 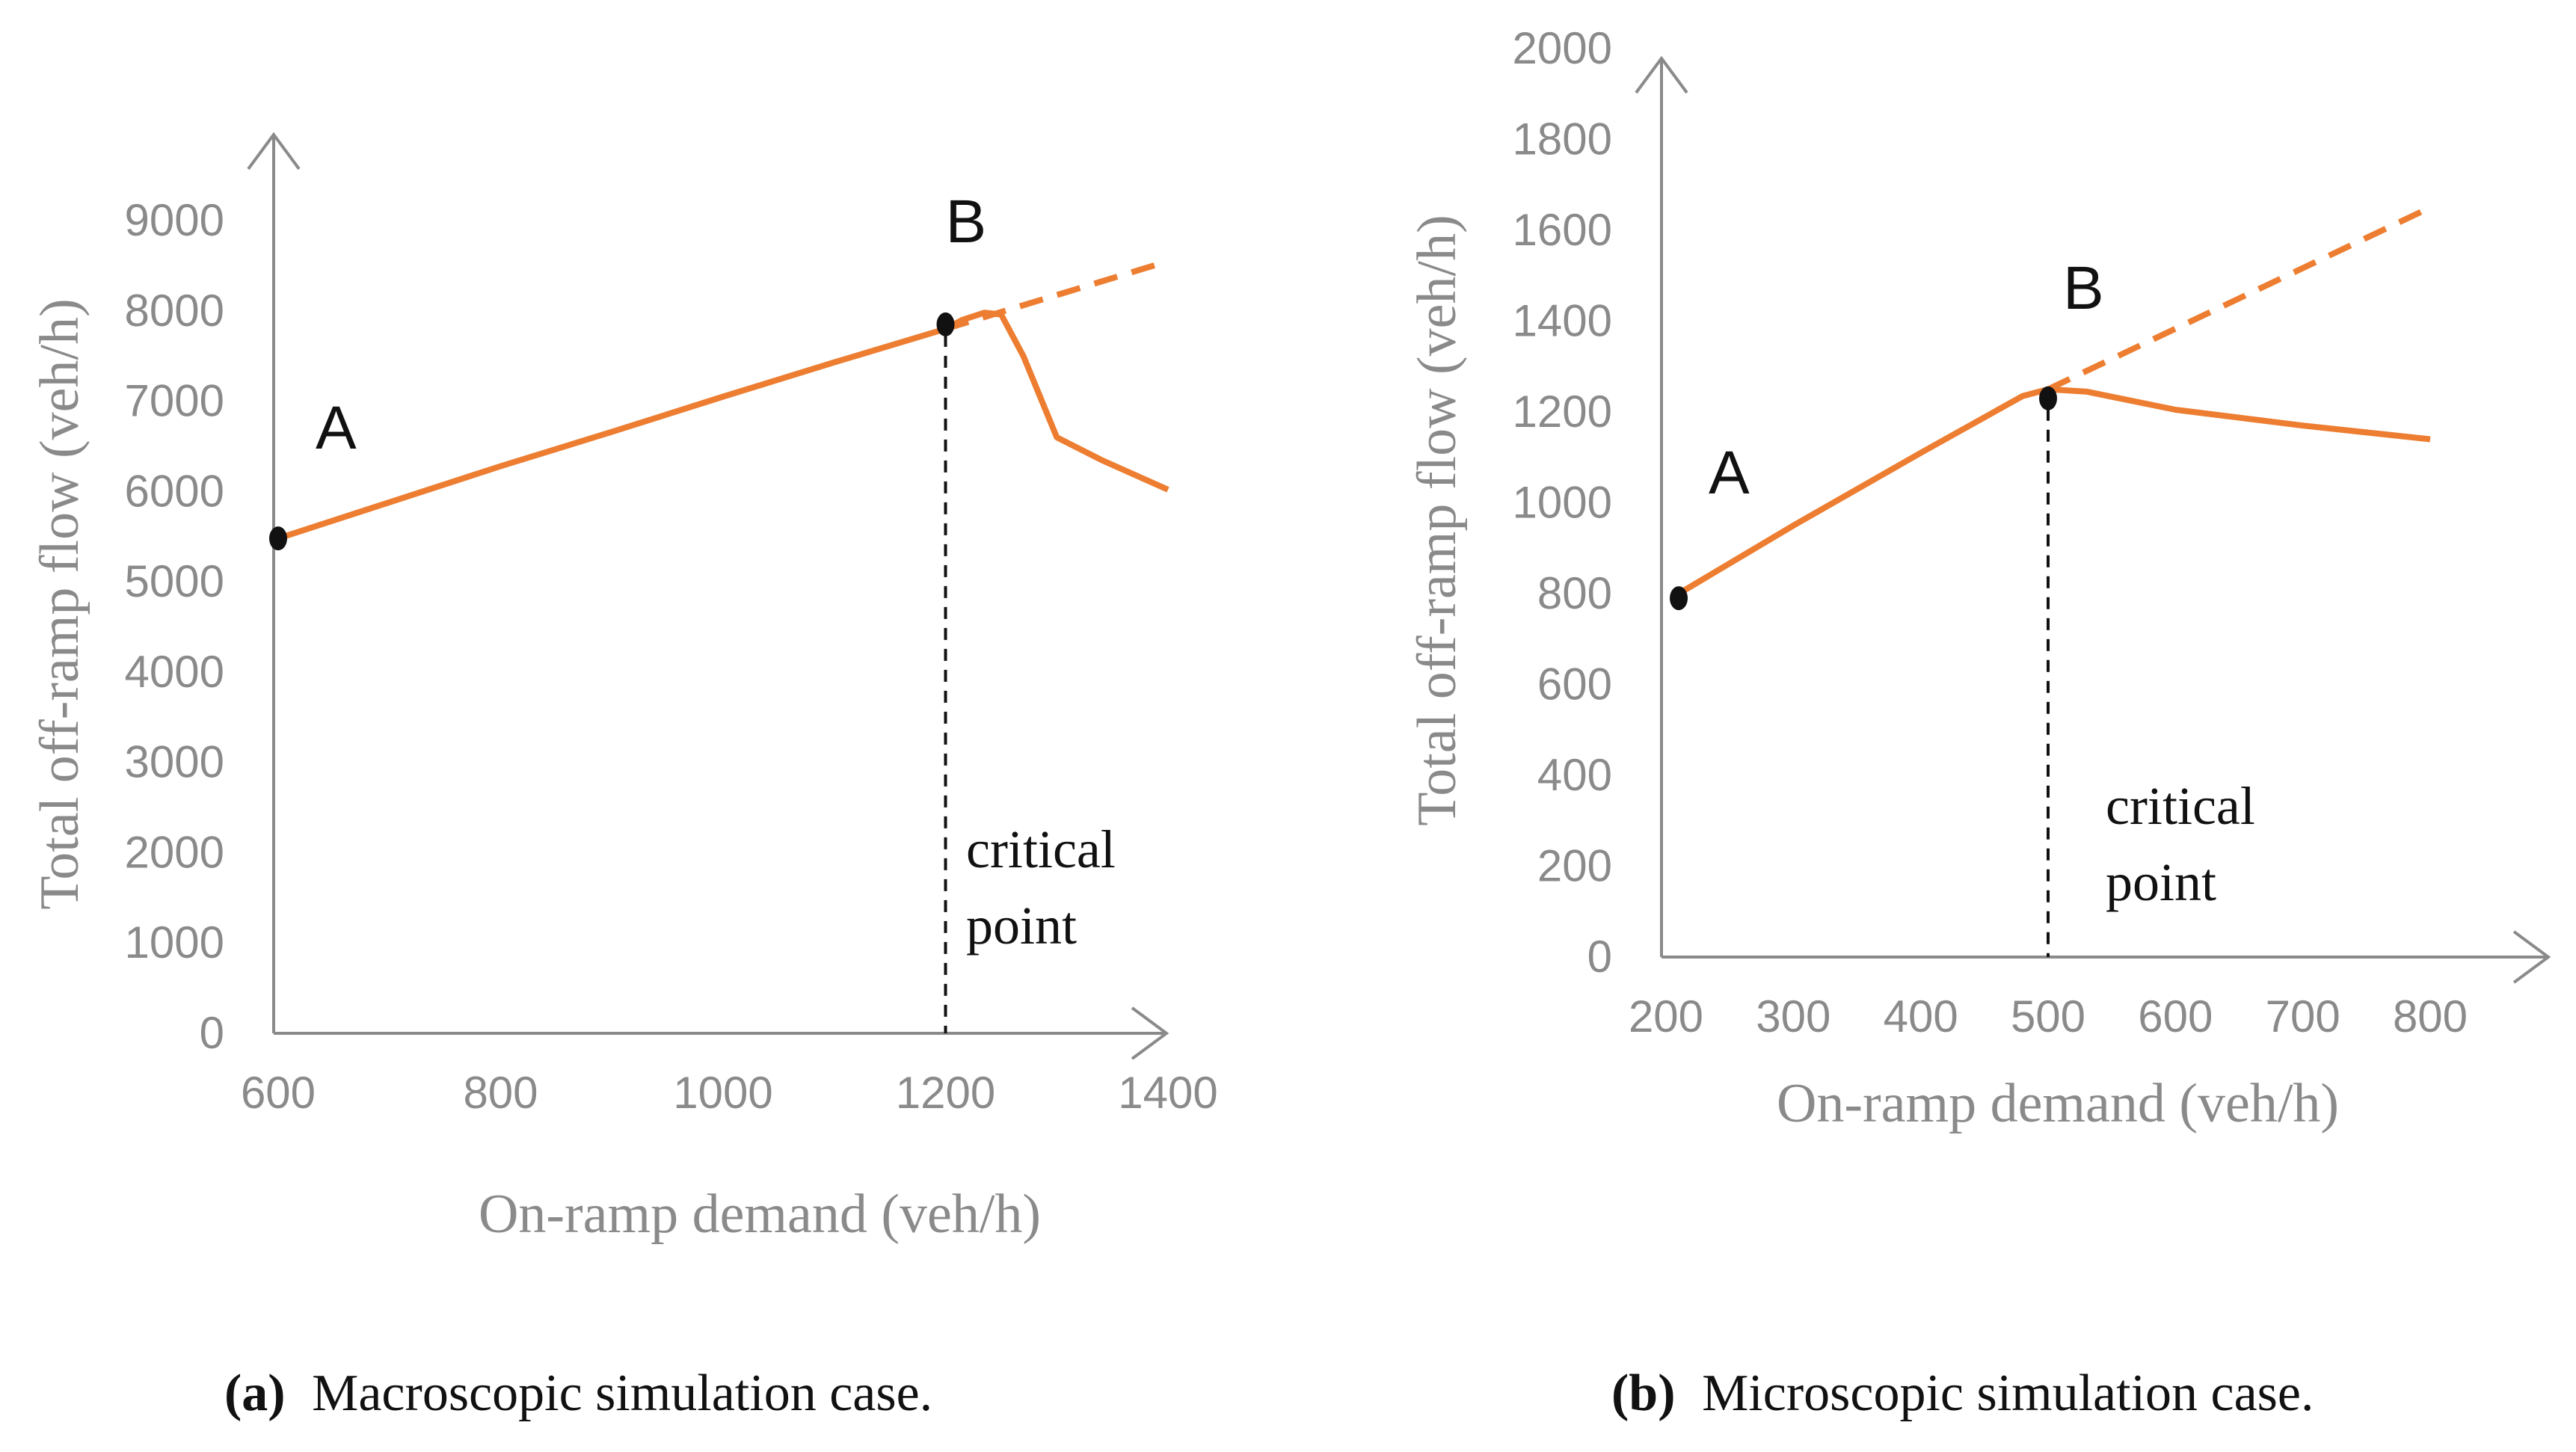 I want to click on y-tick-label: 800, so click(x=1574, y=593).